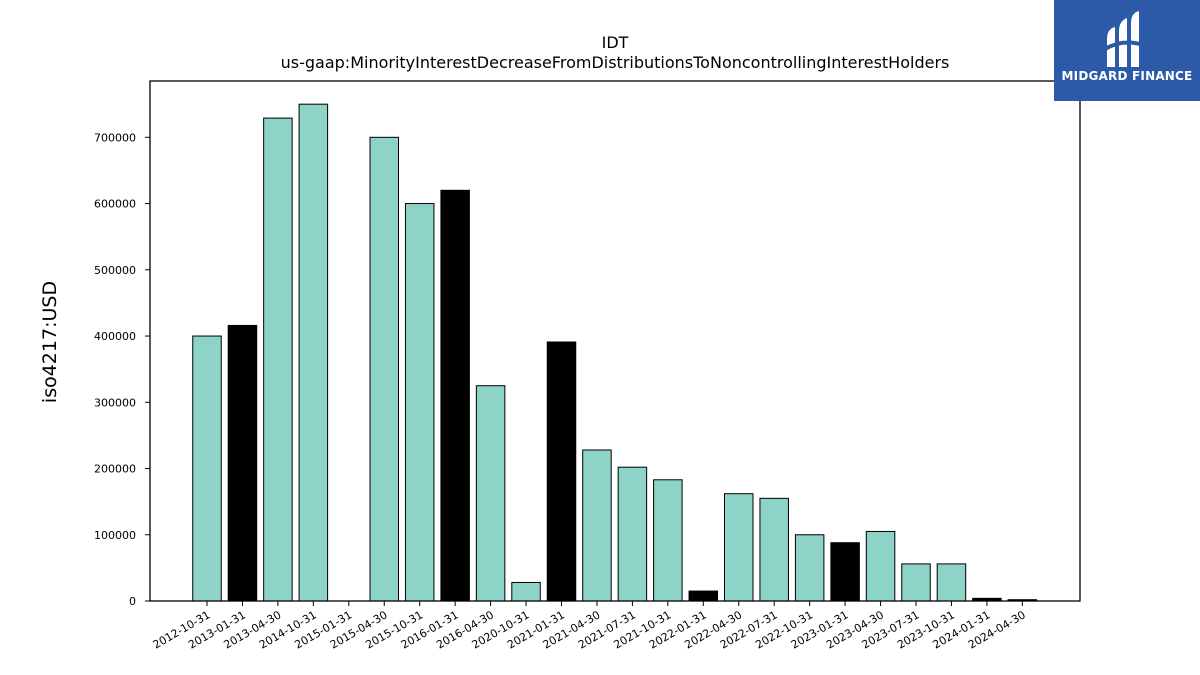  I want to click on y-axis-label: iso4217:USD, so click(50, 342).